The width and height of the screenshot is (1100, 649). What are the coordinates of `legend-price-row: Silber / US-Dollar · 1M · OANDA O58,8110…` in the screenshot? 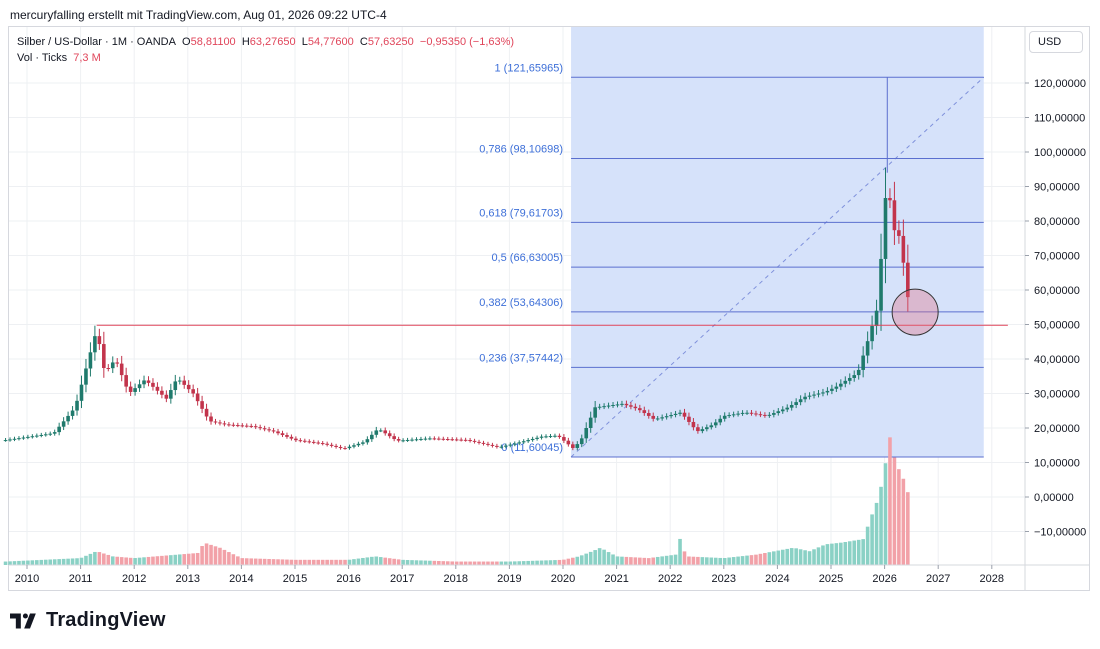 It's located at (265, 42).